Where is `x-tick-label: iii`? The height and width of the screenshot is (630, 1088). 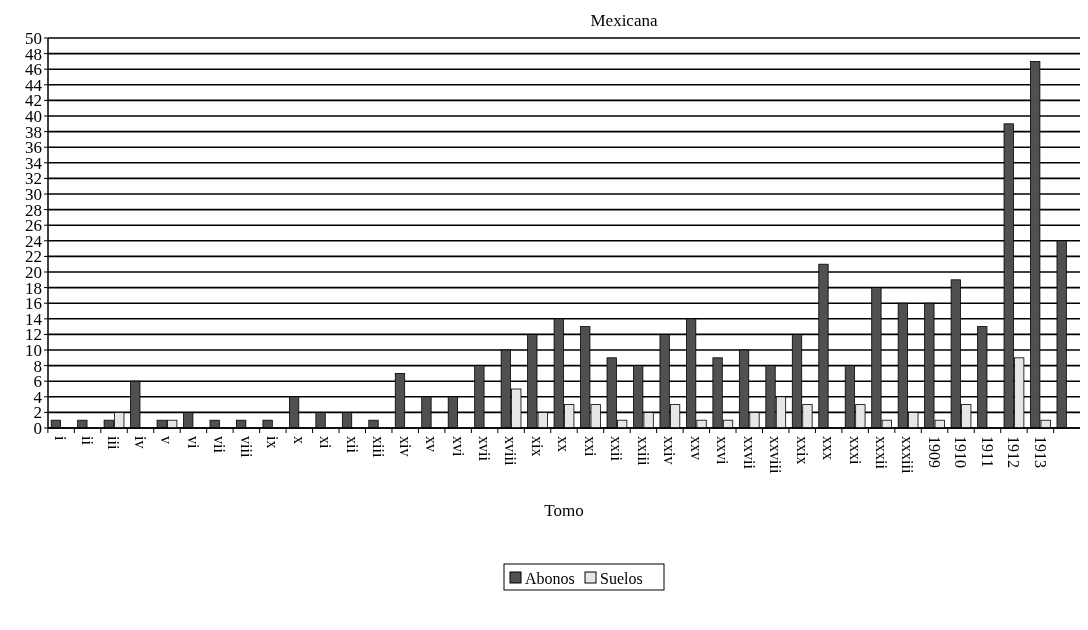
x-tick-label: iii is located at coordinates (114, 443).